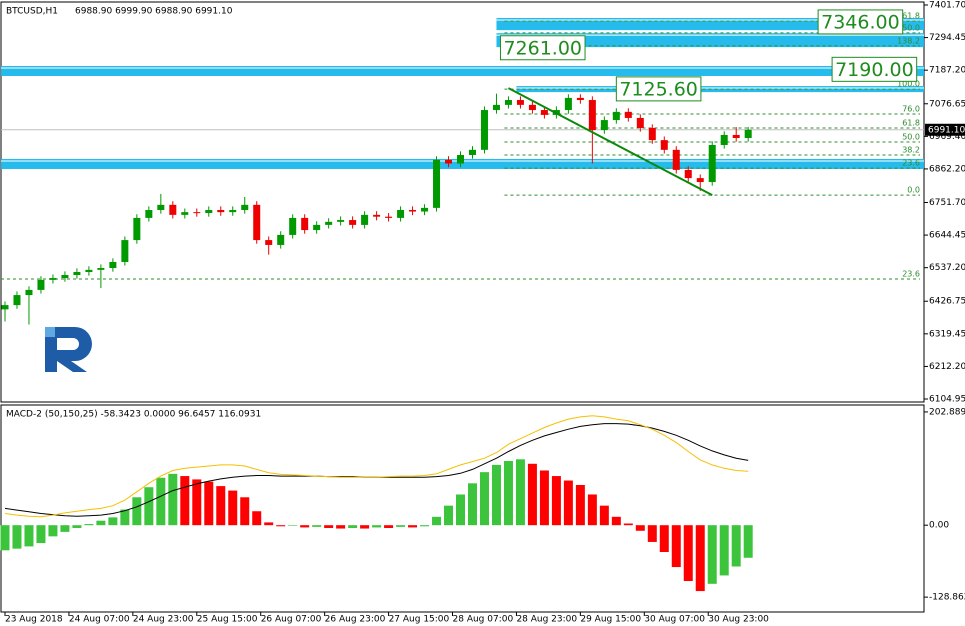 Image resolution: width=965 pixels, height=626 pixels. Describe the element at coordinates (542, 48) in the screenshot. I see `price-annotation: 7261.00` at that location.